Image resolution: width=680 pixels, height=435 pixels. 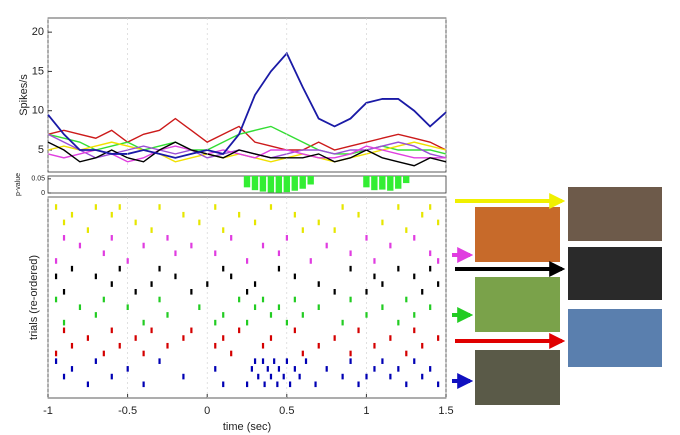 I want to click on image-person, so click(x=615, y=214).